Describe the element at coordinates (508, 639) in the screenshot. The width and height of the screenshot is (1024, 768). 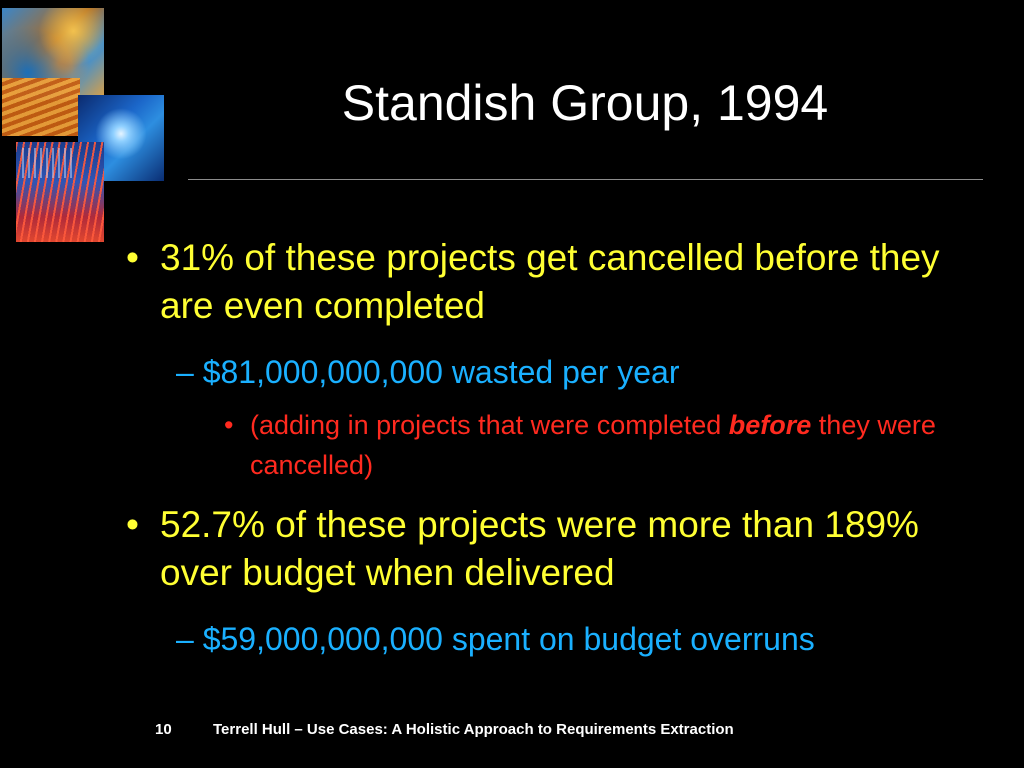
I see `bullet-text: $59,000,000,000 spent on budget overruns` at that location.